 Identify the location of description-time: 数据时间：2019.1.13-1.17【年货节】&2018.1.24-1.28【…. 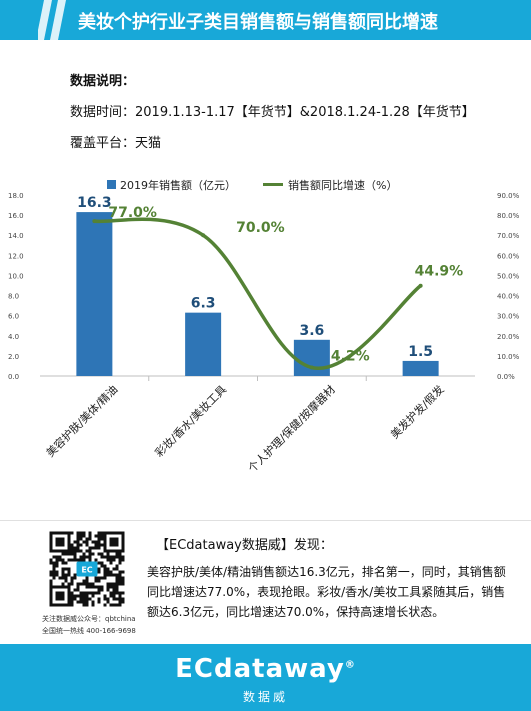
(272, 112).